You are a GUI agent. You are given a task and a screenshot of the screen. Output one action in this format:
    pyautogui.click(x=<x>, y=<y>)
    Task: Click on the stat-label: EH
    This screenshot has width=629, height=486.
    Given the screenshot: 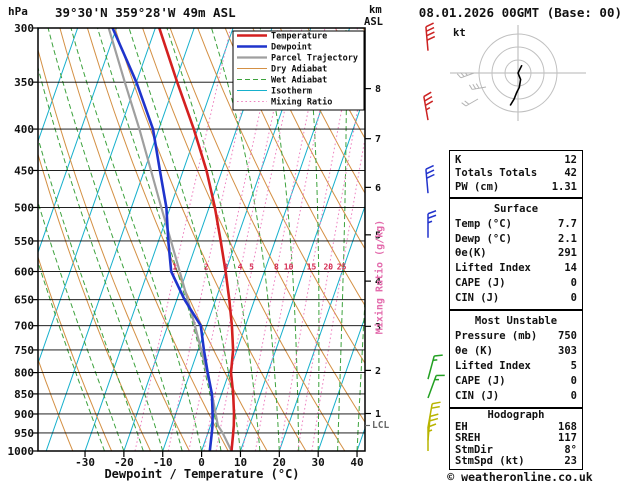 What is the action you would take?
    pyautogui.click(x=461, y=426)
    